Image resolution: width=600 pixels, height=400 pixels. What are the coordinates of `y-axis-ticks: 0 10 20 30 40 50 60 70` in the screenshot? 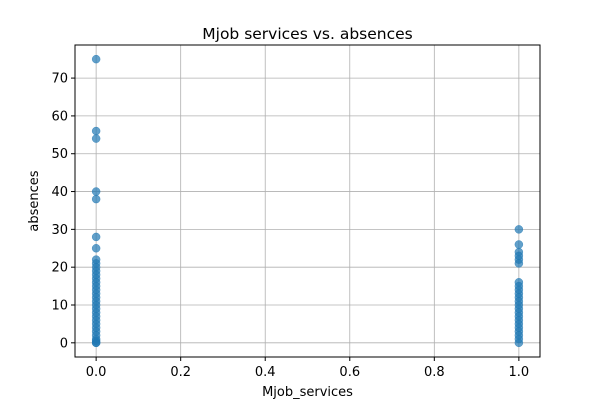 It's located at (63, 211).